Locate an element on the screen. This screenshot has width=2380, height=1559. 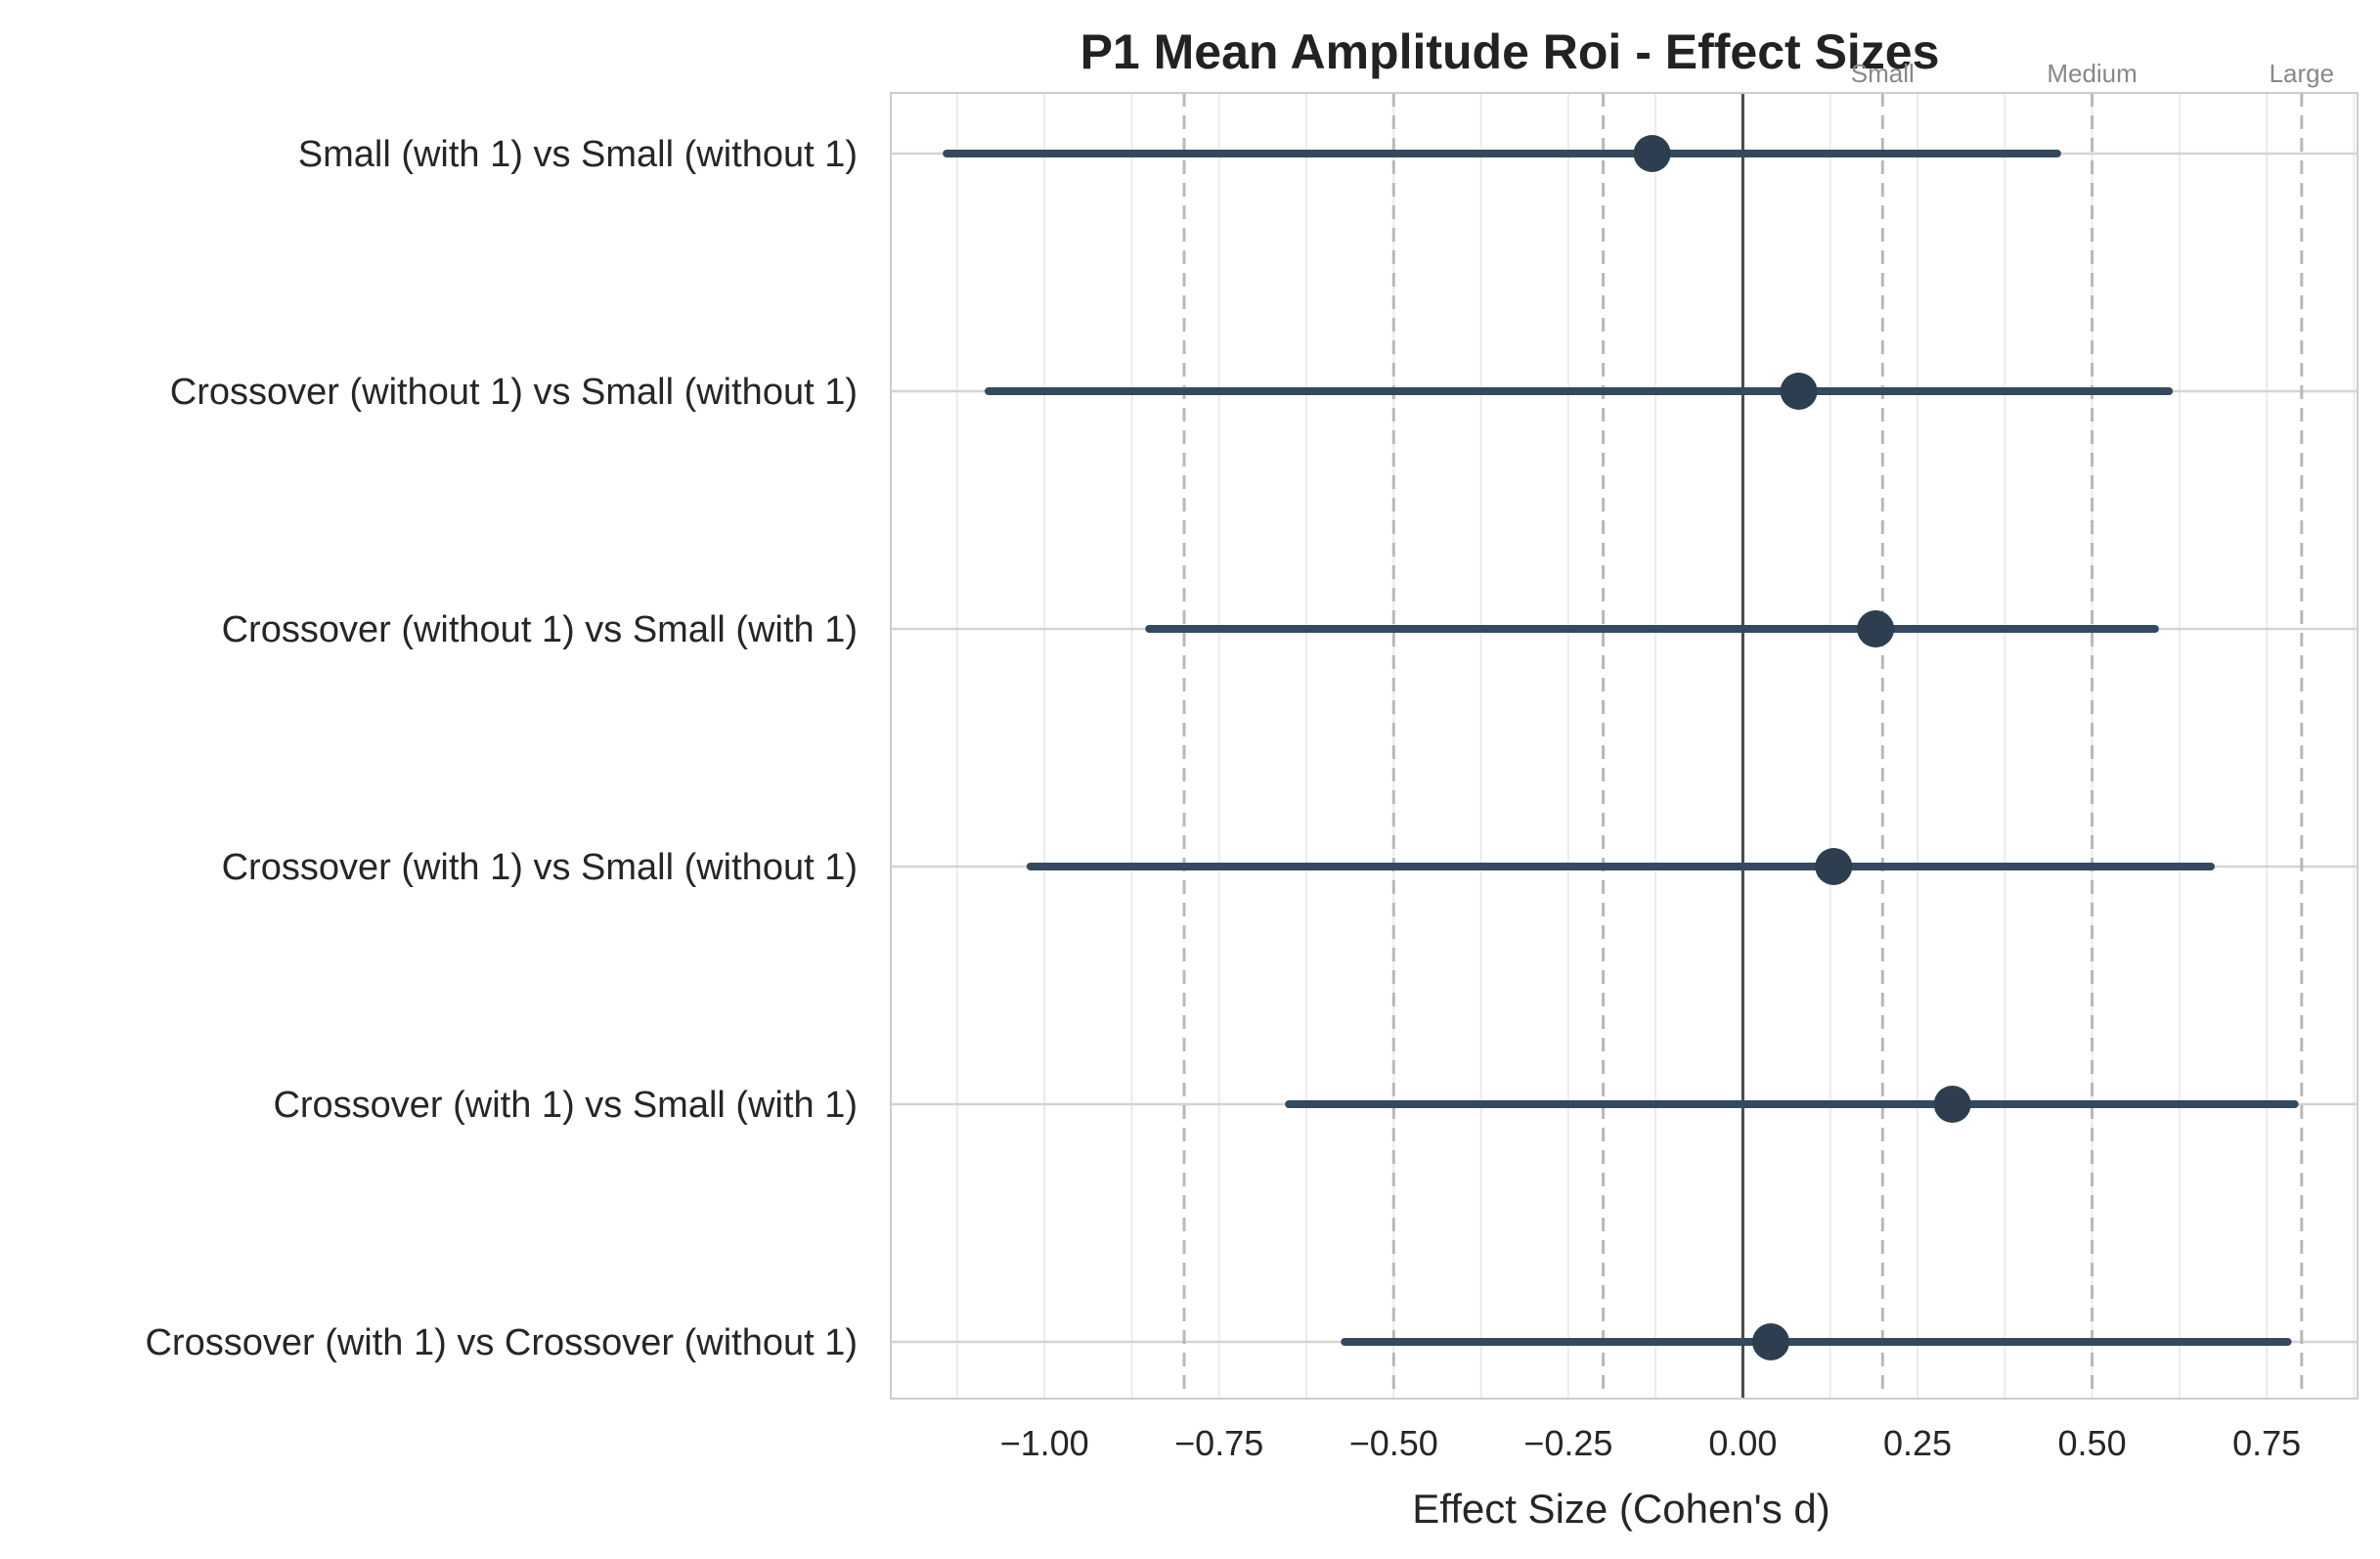
x-tick-label: 0.00 is located at coordinates (1742, 1443).